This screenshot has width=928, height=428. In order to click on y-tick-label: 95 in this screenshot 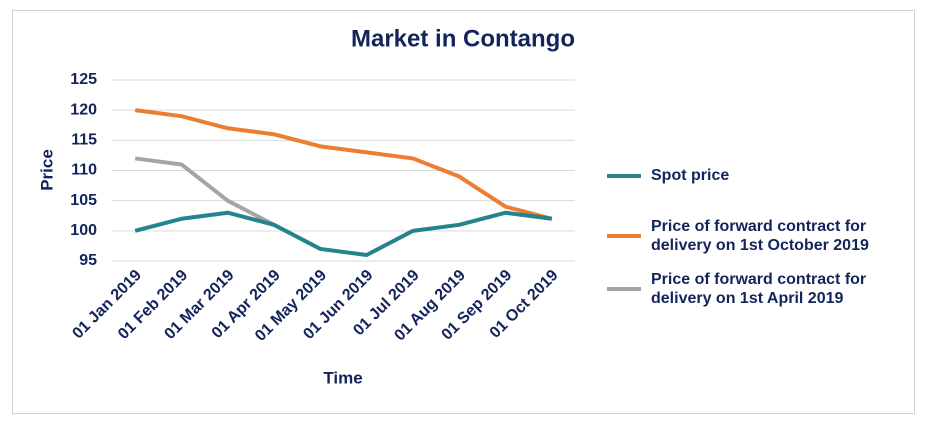, I will do `click(88, 260)`.